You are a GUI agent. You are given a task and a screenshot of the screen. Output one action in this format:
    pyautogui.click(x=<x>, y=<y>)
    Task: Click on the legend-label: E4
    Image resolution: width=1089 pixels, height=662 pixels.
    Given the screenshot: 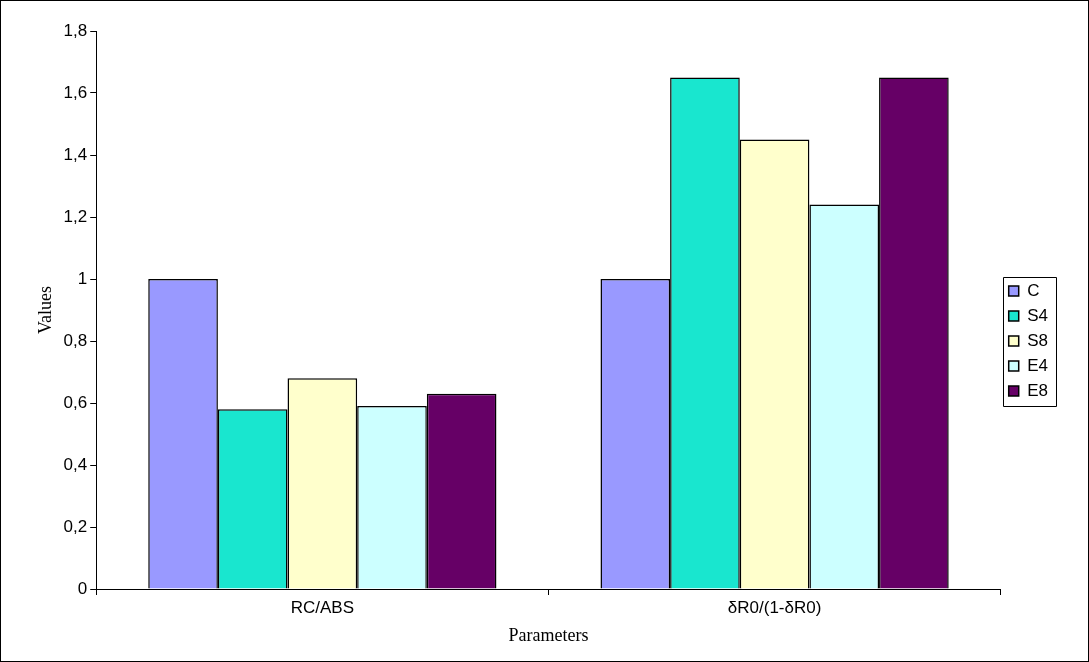 What is the action you would take?
    pyautogui.click(x=1037, y=365)
    